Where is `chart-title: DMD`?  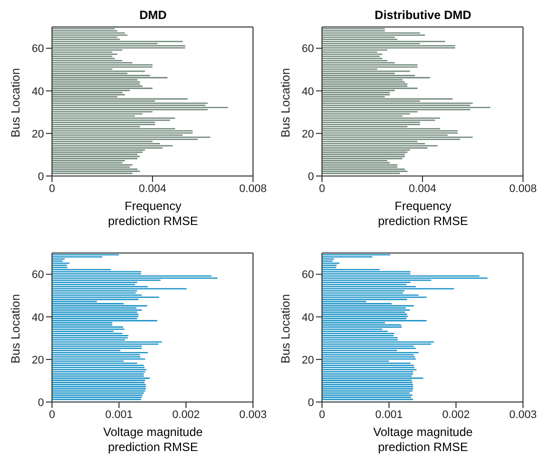
chart-title: DMD is located at coordinates (153, 15).